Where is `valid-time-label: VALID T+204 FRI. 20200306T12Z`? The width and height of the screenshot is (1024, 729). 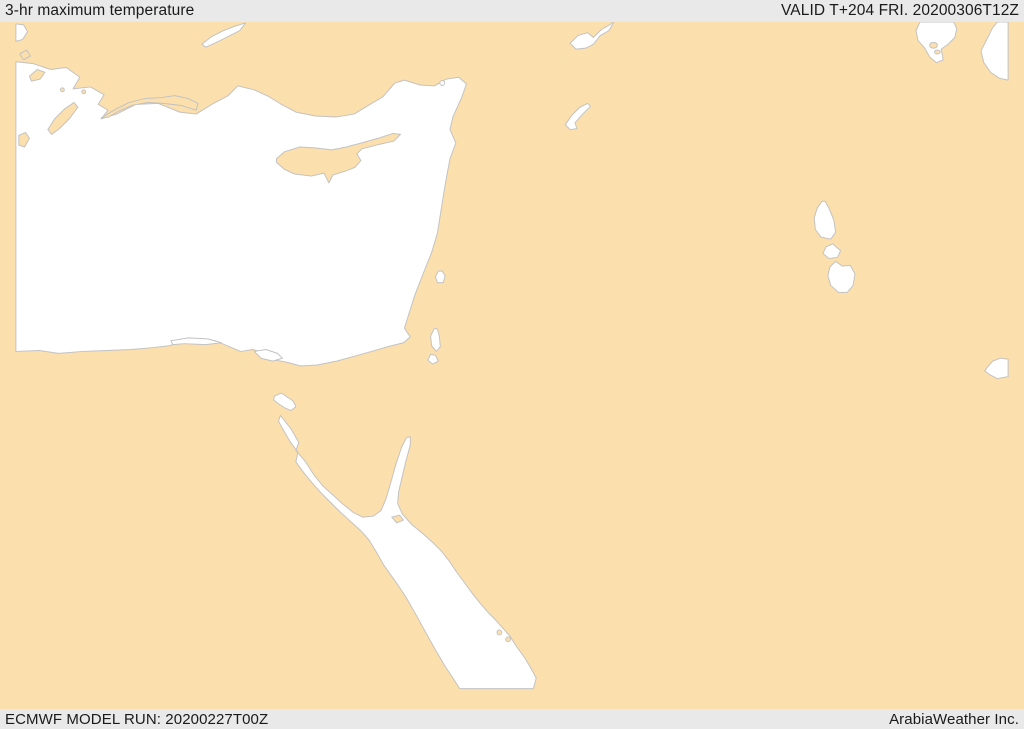
valid-time-label: VALID T+204 FRI. 20200306T12Z is located at coordinates (900, 10).